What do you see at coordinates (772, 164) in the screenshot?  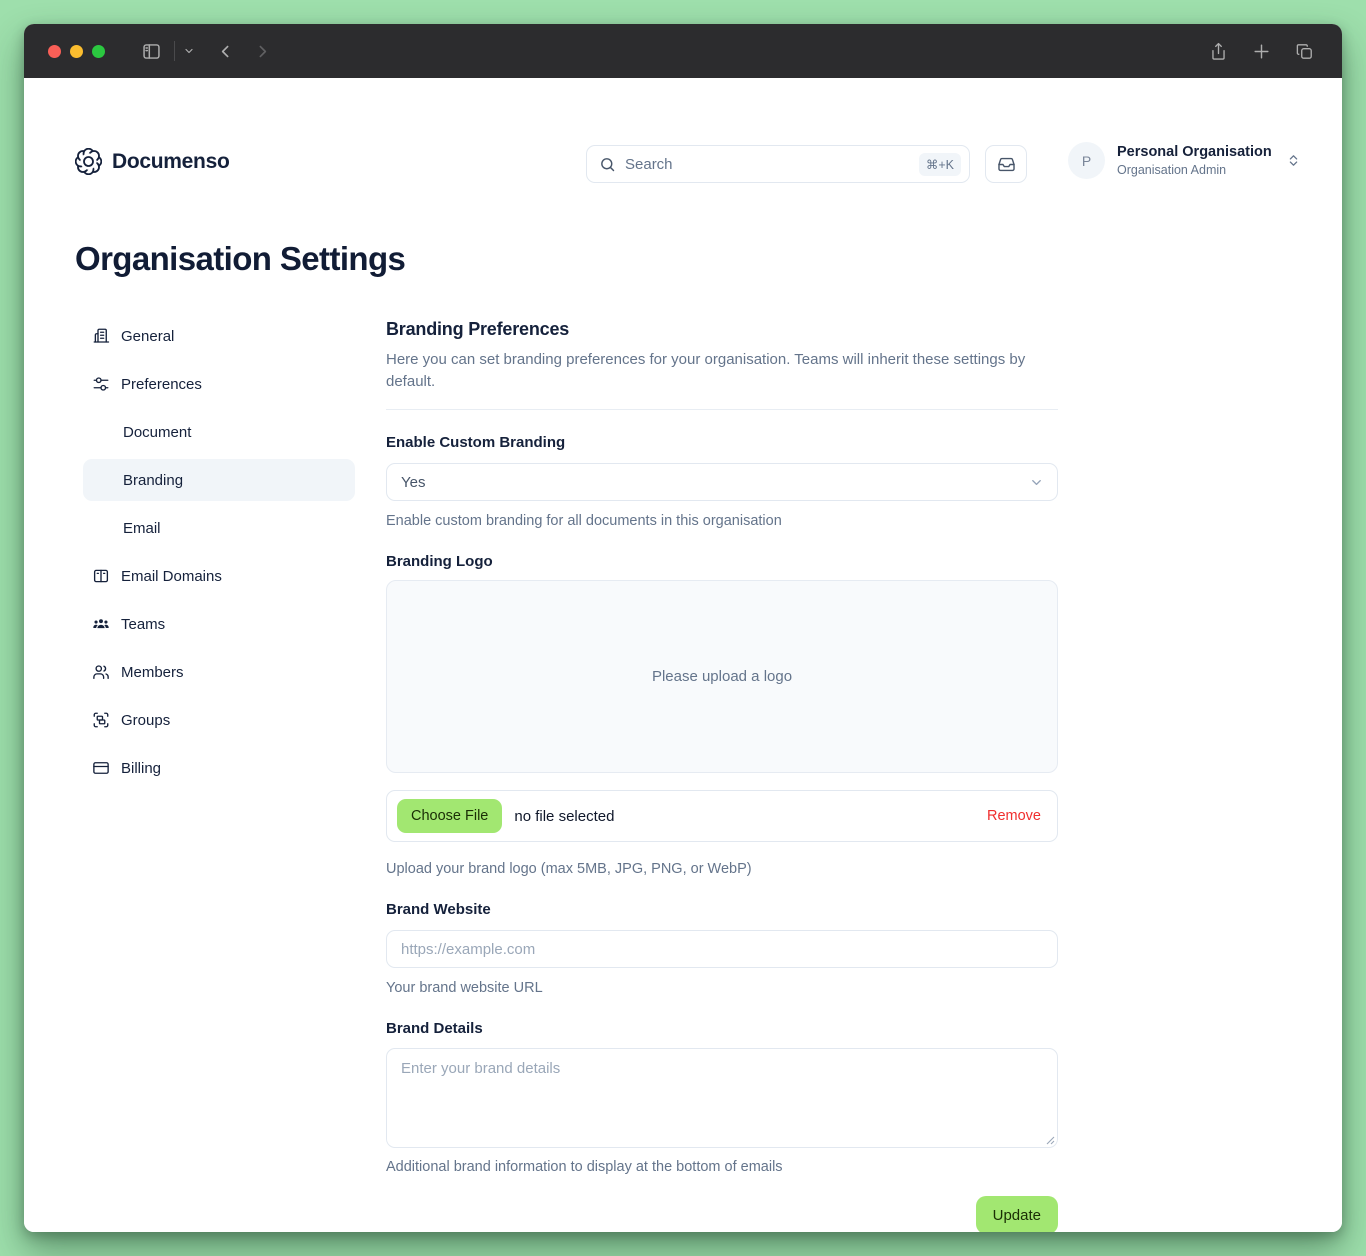 I see `search-input` at bounding box center [772, 164].